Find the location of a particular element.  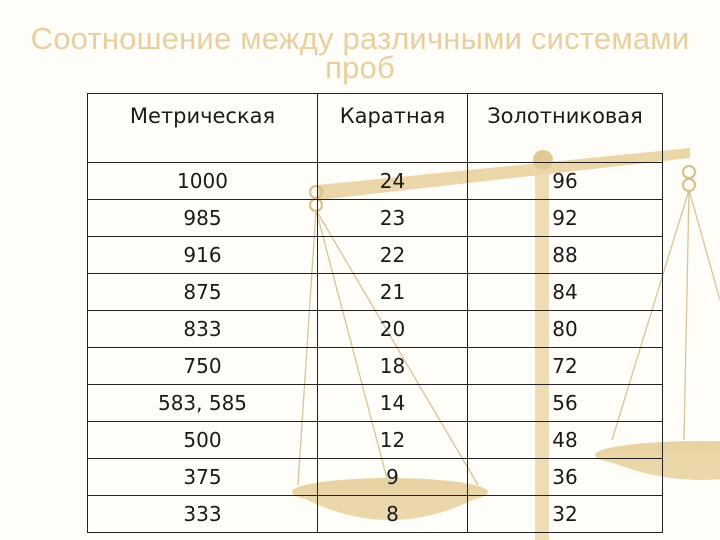

table-row: 875 21 84 is located at coordinates (375, 292).